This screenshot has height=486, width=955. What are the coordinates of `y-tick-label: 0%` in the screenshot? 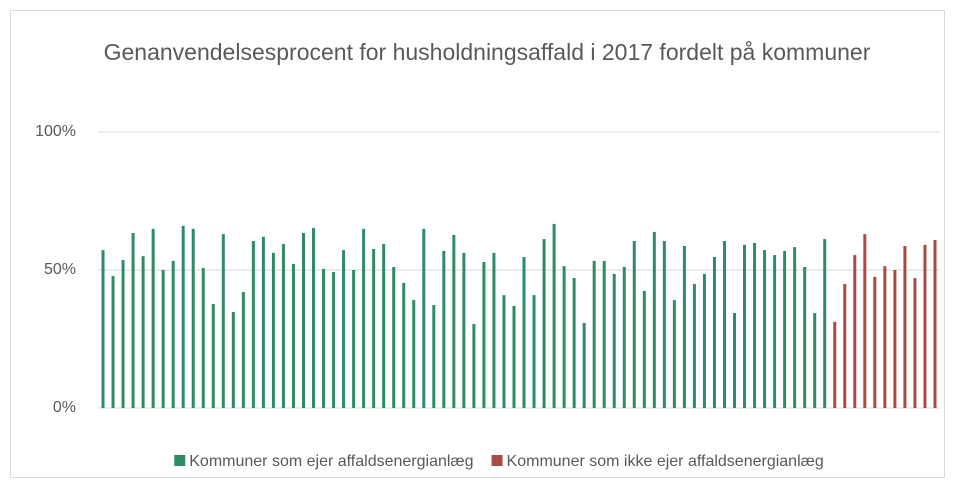 It's located at (64, 407).